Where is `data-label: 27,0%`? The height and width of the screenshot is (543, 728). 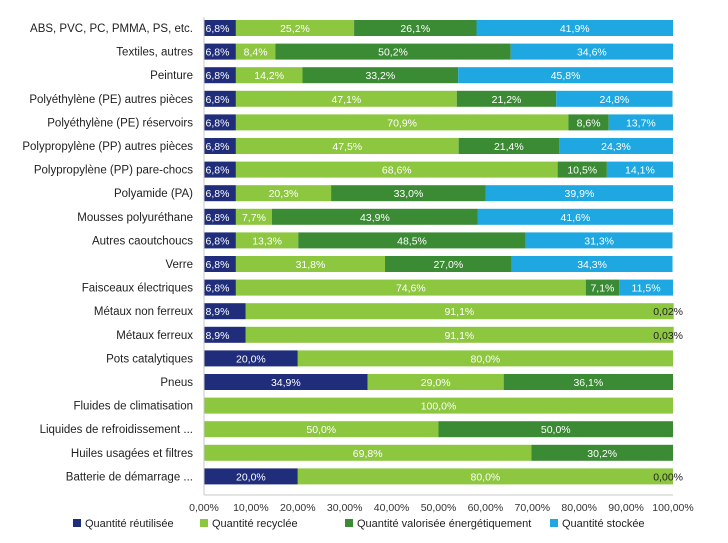 data-label: 27,0% is located at coordinates (448, 265).